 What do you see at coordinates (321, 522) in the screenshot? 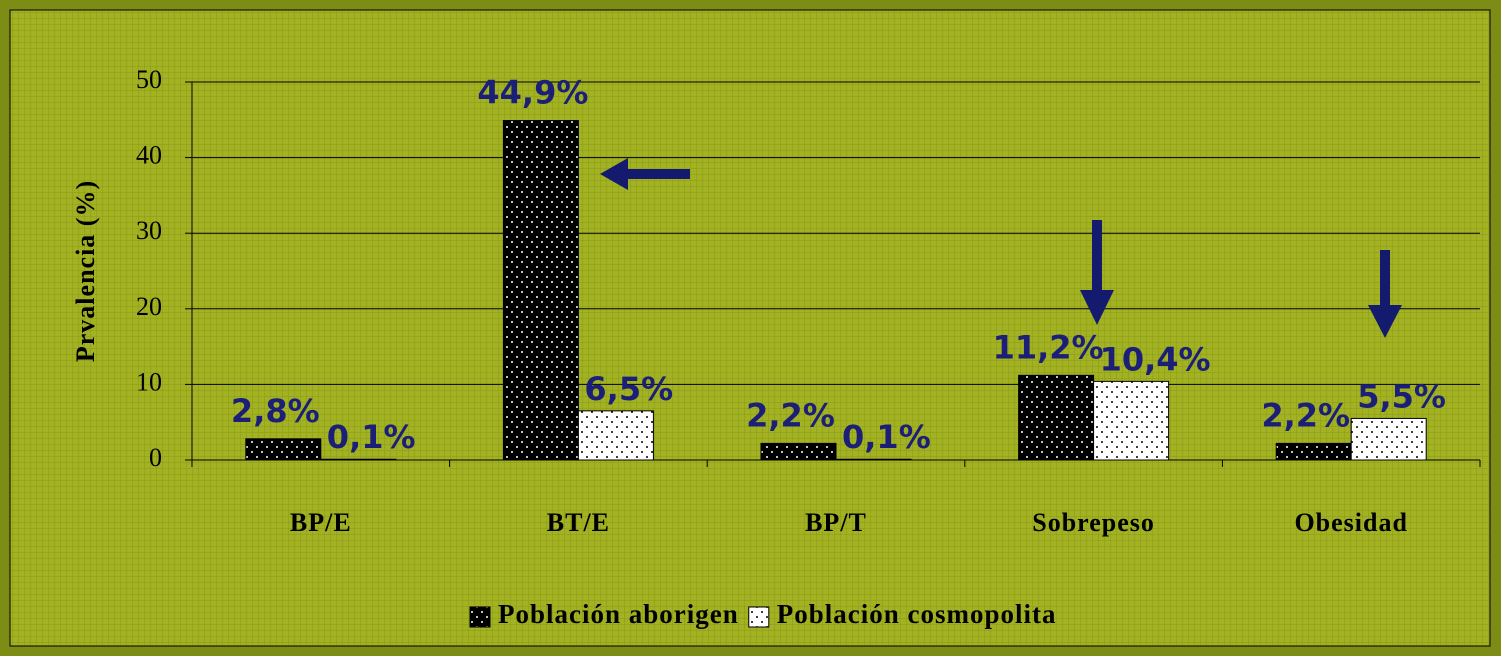
I see `x-tick-label: BP/E` at bounding box center [321, 522].